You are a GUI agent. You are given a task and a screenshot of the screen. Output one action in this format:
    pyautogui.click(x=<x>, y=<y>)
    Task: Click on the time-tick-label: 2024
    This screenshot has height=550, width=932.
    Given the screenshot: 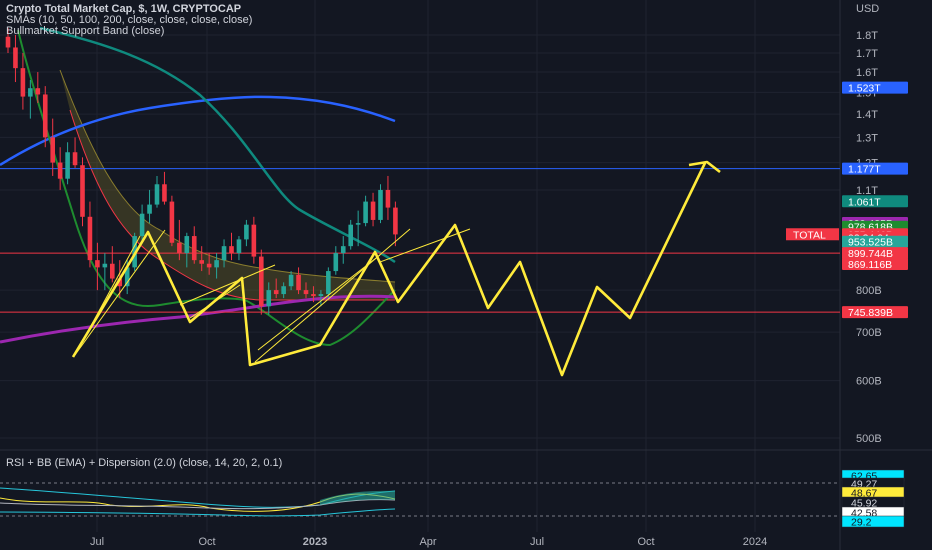 What is the action you would take?
    pyautogui.click(x=755, y=542)
    